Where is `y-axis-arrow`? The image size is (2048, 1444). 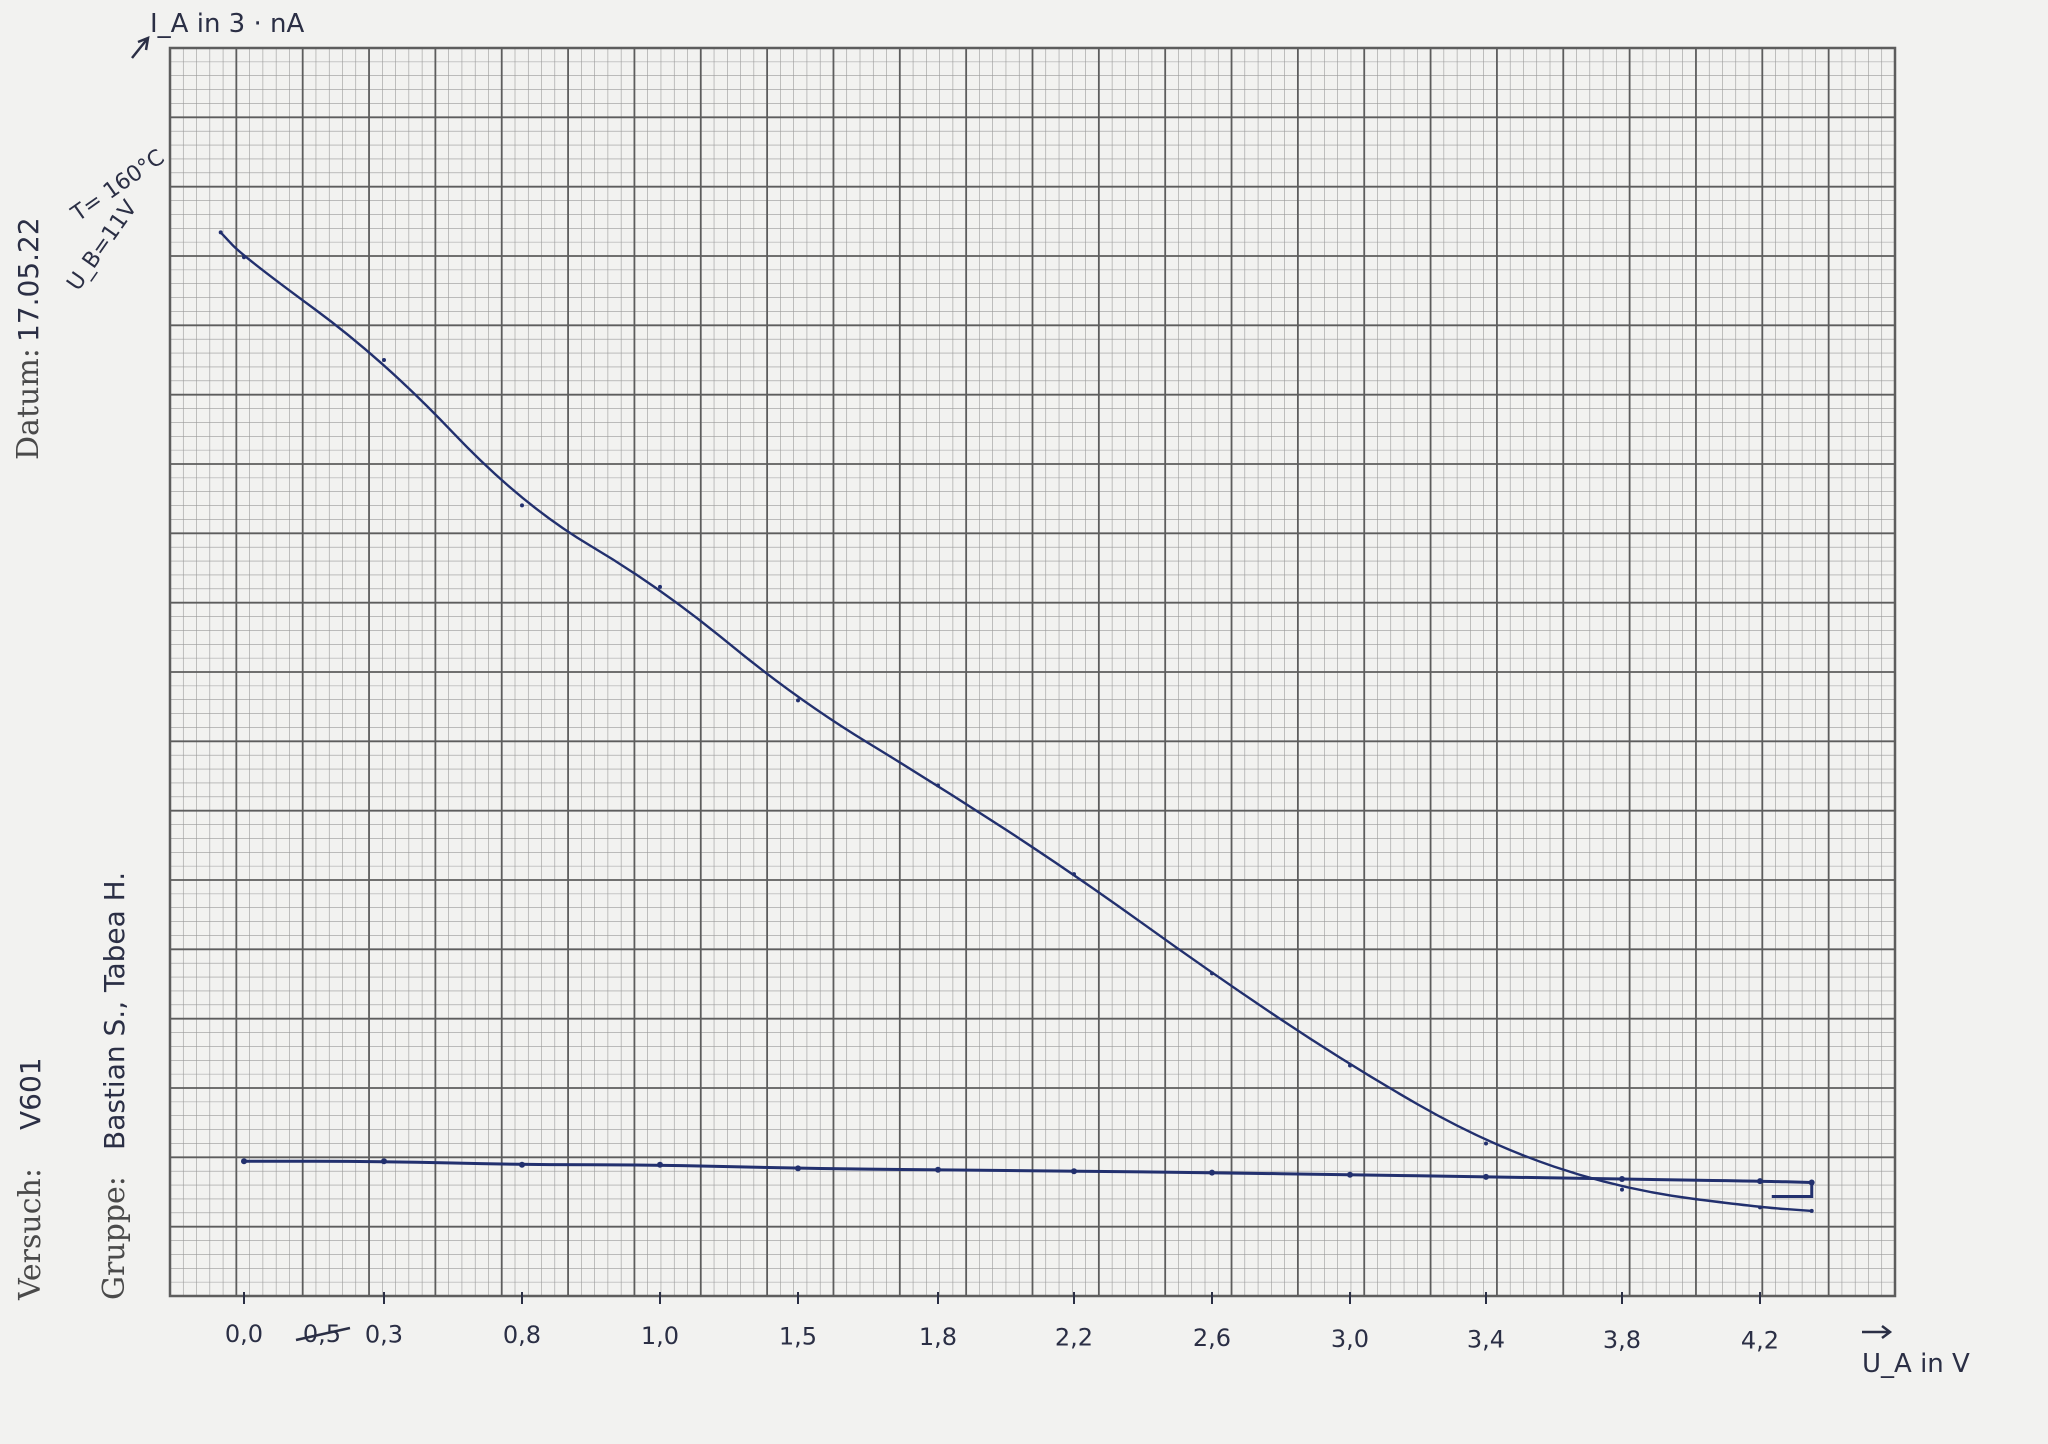
y-axis-arrow is located at coordinates (140, 47).